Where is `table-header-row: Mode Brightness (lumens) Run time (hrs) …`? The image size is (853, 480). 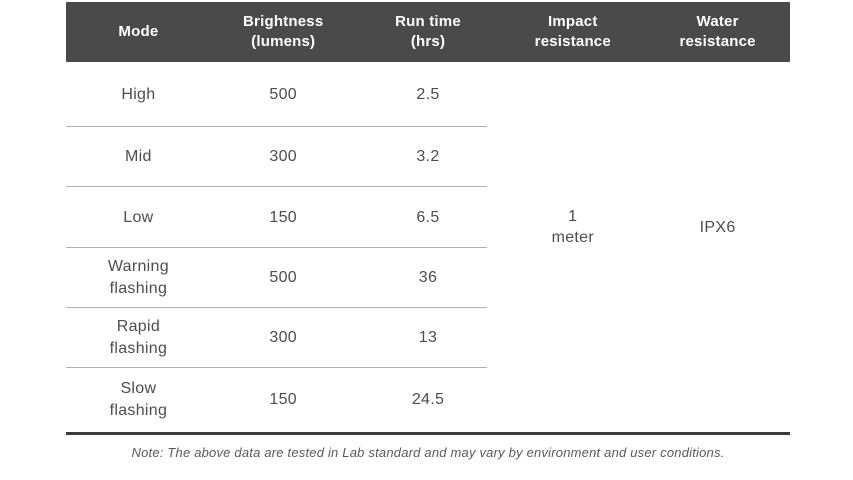
table-header-row: Mode Brightness (lumens) Run time (hrs) … is located at coordinates (428, 32).